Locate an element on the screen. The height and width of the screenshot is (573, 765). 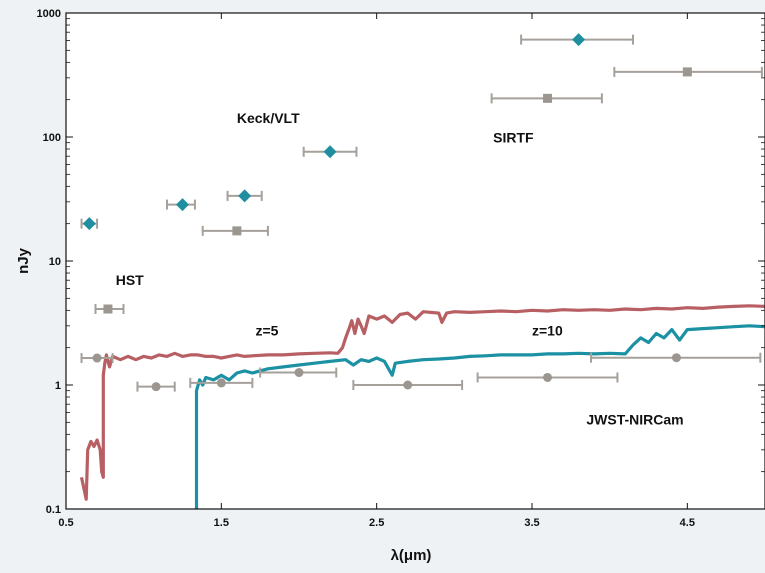
x-tick-label: 4.5 is located at coordinates (687, 523).